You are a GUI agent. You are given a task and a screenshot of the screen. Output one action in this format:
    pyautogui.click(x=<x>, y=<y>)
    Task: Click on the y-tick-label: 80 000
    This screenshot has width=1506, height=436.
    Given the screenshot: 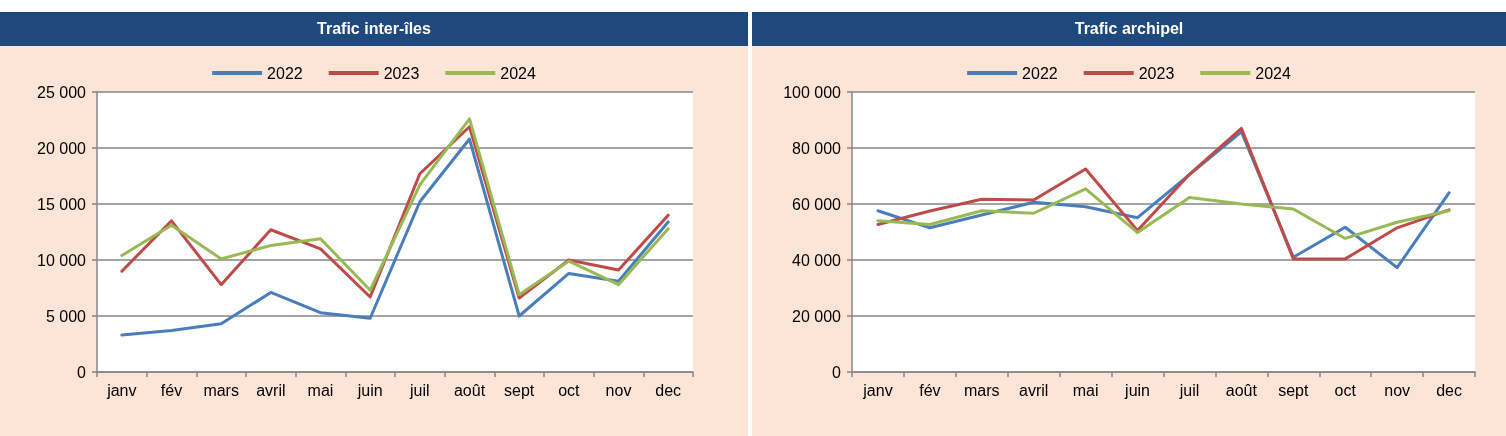 What is the action you would take?
    pyautogui.click(x=817, y=148)
    